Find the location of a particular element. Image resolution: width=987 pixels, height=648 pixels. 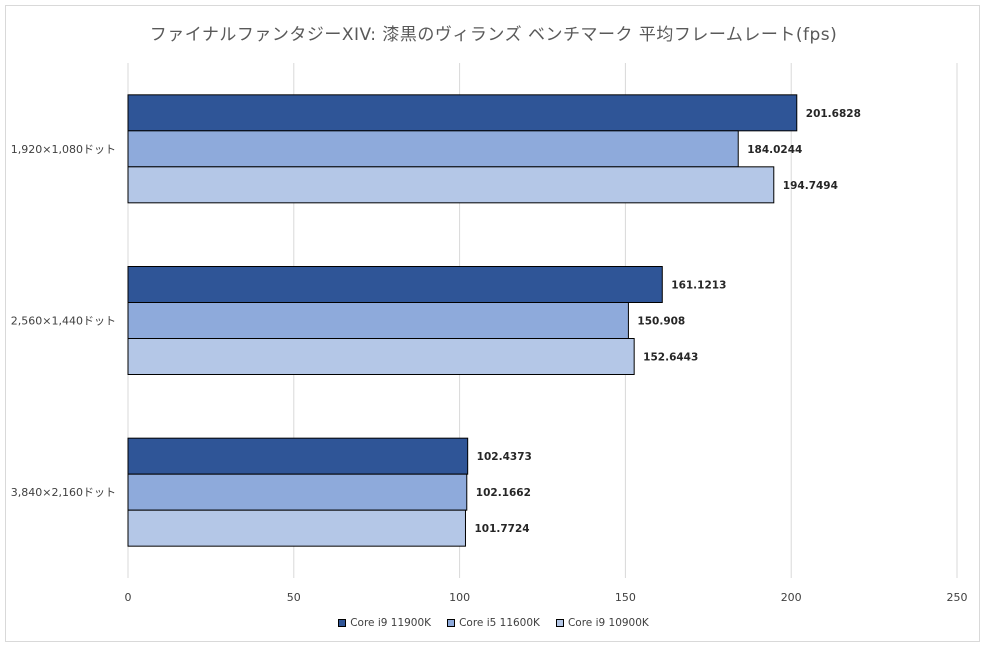

data-label: 184.0244 is located at coordinates (774, 150).